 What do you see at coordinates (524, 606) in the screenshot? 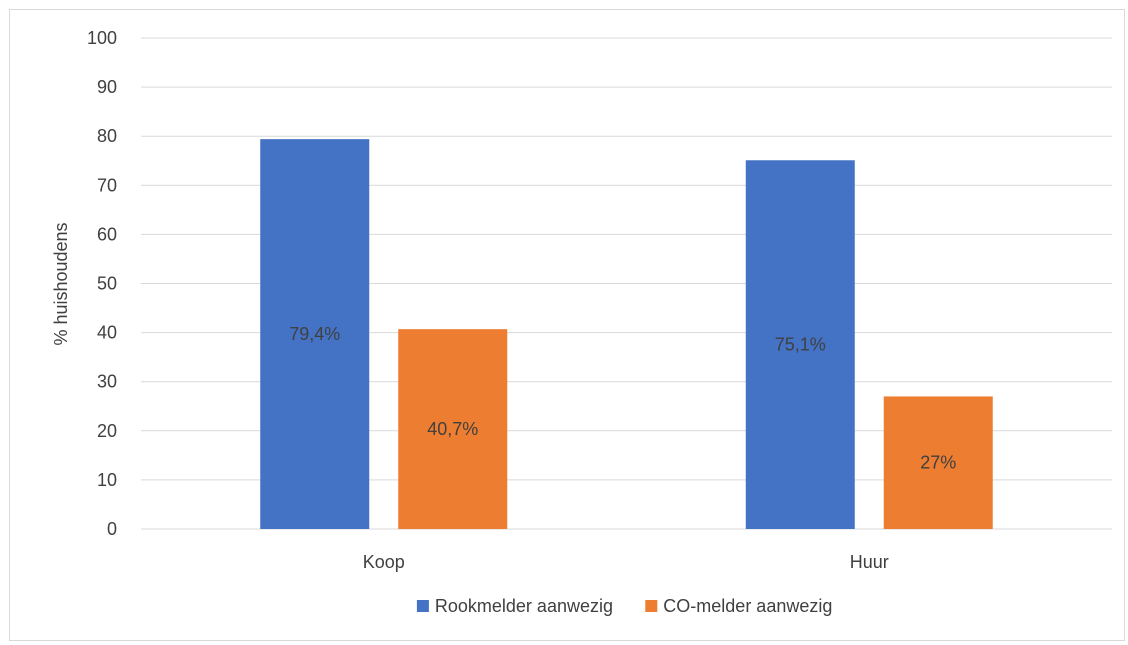
I see `legend-label: Rookmelder aanwezig` at bounding box center [524, 606].